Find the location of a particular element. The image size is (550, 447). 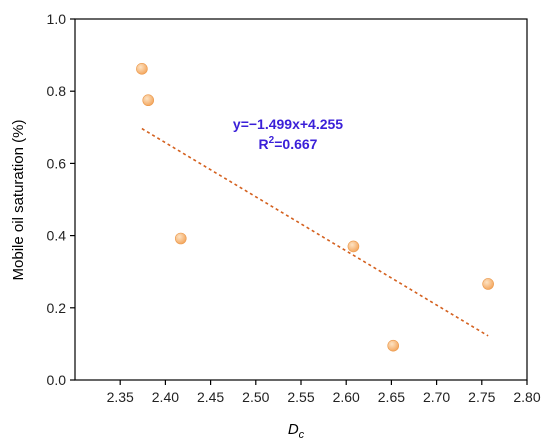

r-squared: R2=0.667 is located at coordinates (288, 143).